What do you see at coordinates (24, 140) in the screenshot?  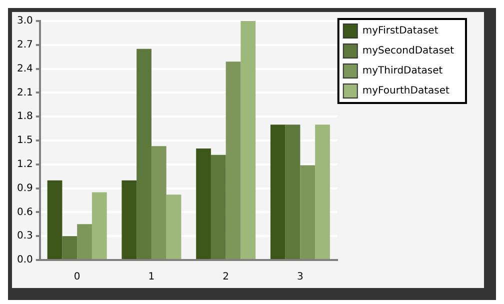 I see `y-tick-label: 1.5` at bounding box center [24, 140].